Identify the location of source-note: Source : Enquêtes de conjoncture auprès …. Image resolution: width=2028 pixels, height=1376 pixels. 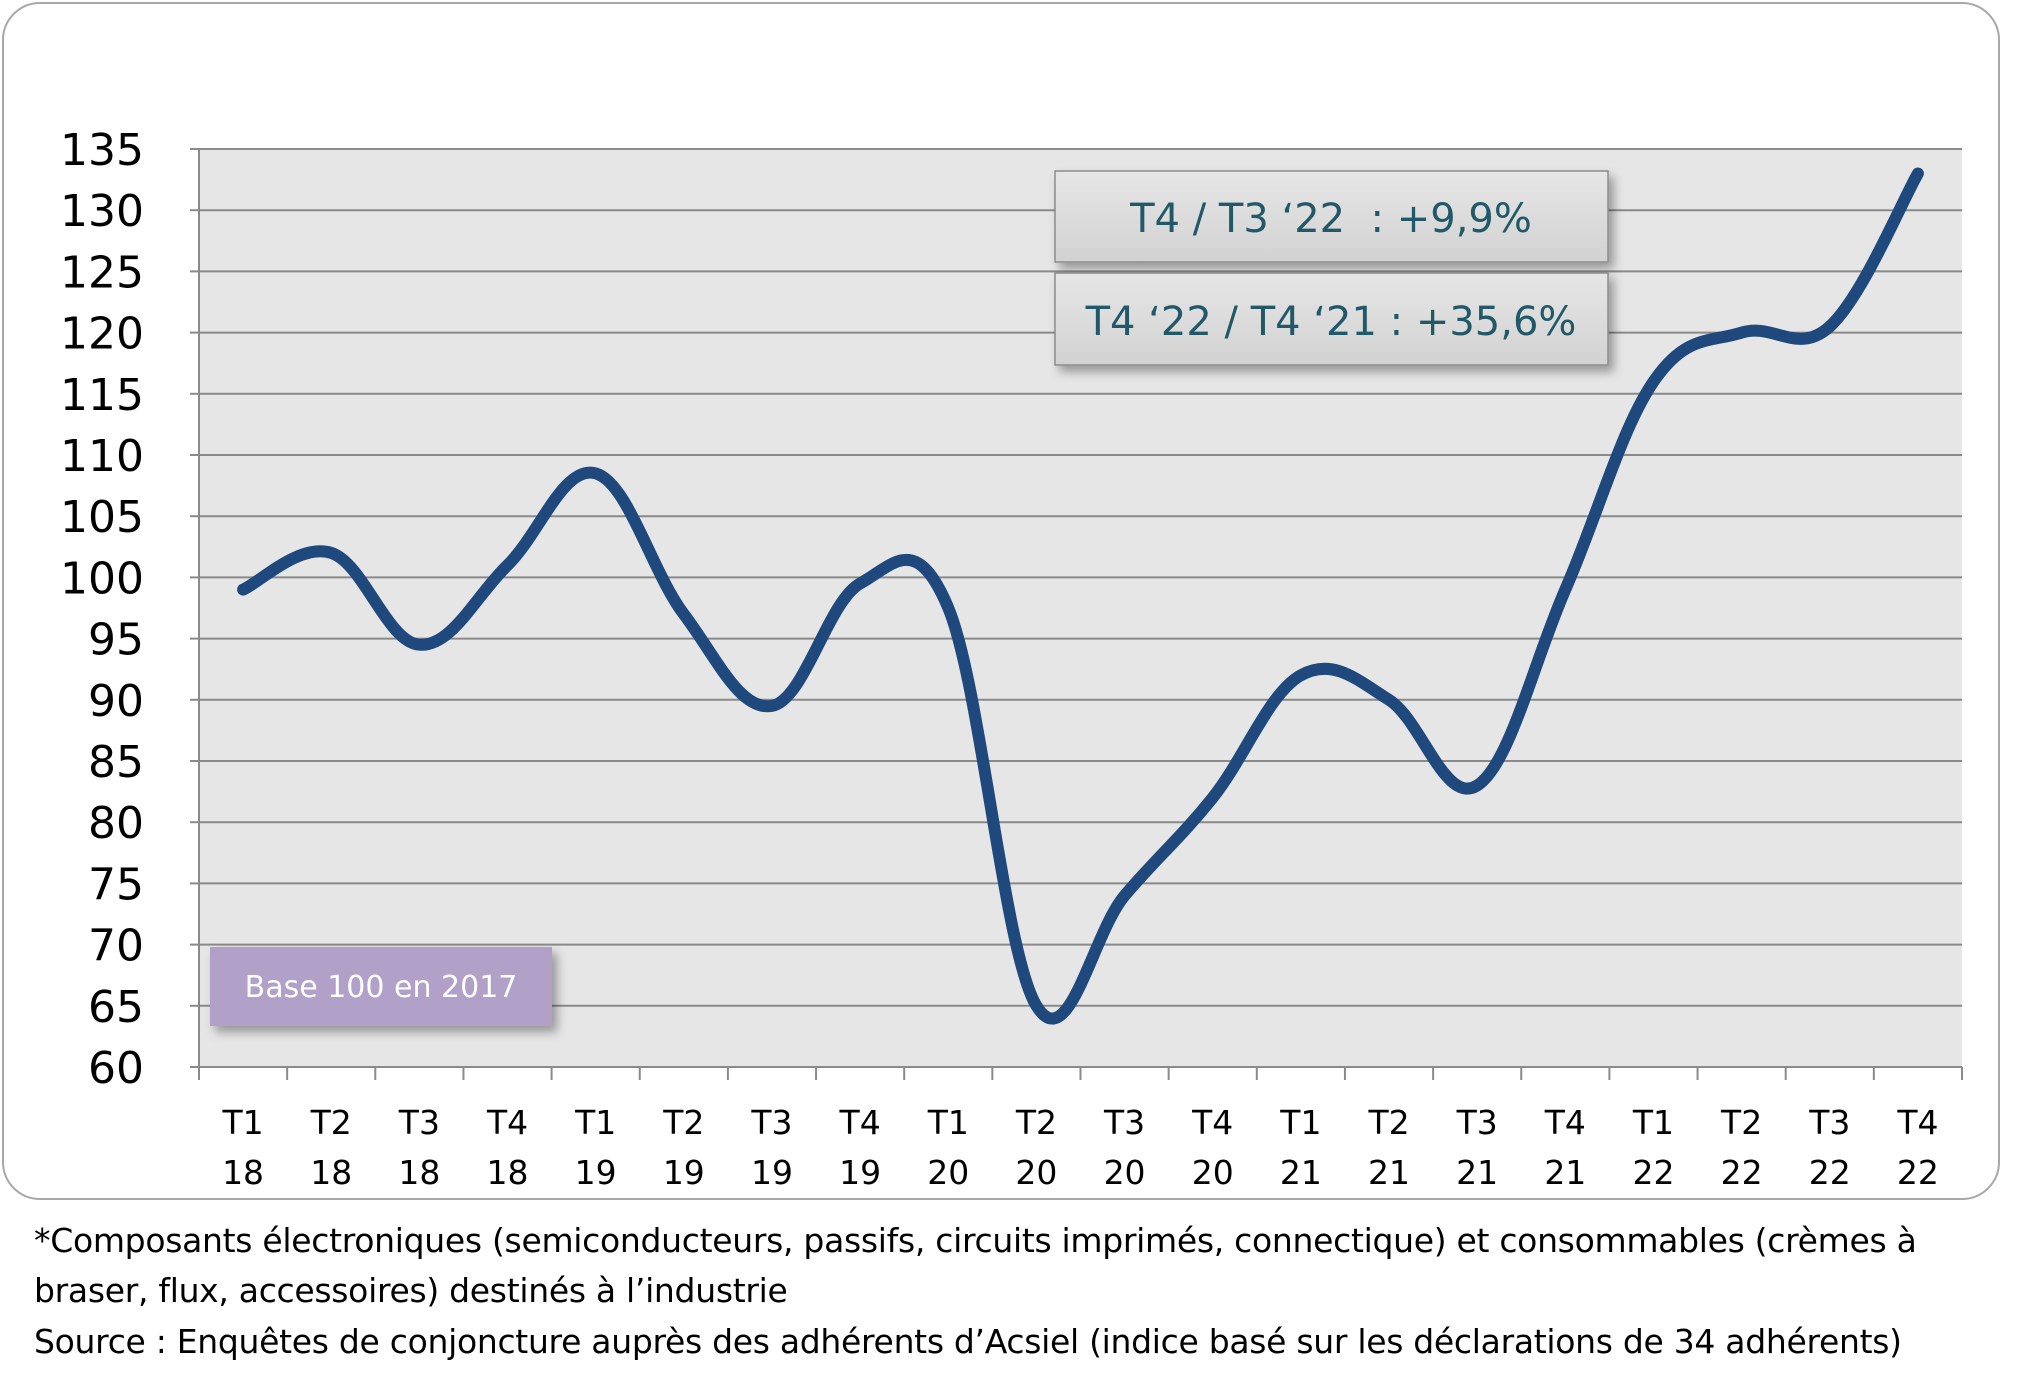
(968, 1341).